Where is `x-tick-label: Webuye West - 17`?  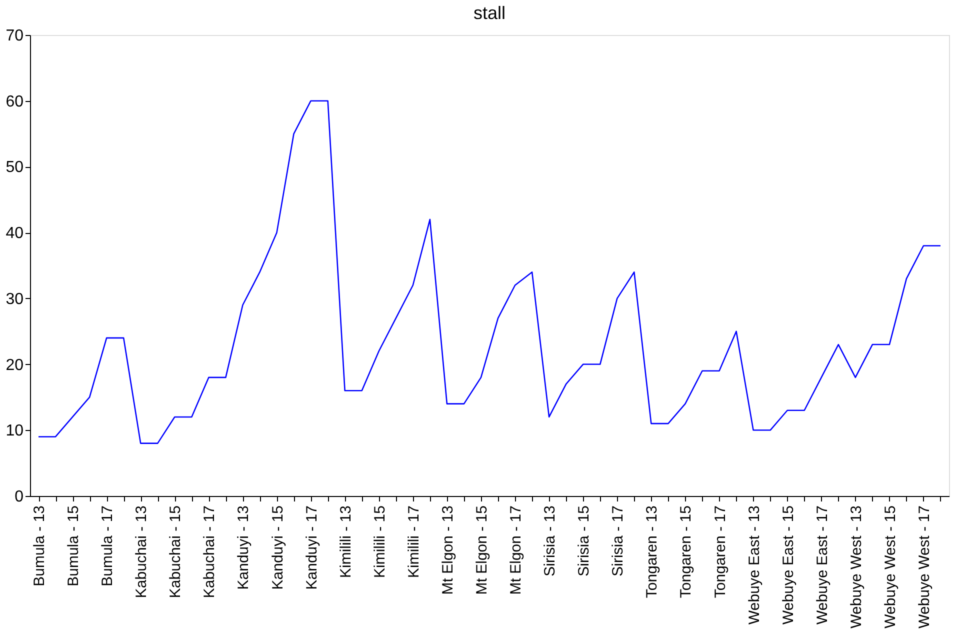
x-tick-label: Webuye West - 17 is located at coordinates (924, 567).